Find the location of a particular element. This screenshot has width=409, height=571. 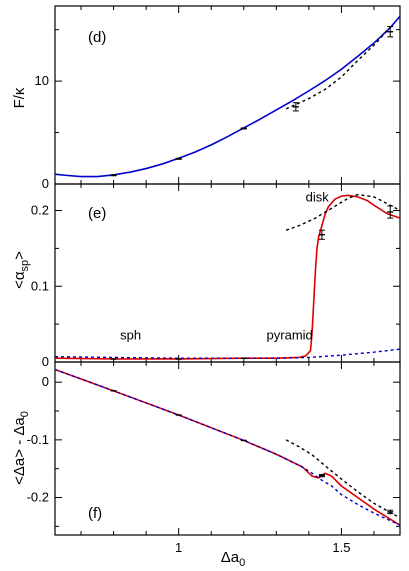

panel-e-ylabel: <αsp> is located at coordinates (21, 270).